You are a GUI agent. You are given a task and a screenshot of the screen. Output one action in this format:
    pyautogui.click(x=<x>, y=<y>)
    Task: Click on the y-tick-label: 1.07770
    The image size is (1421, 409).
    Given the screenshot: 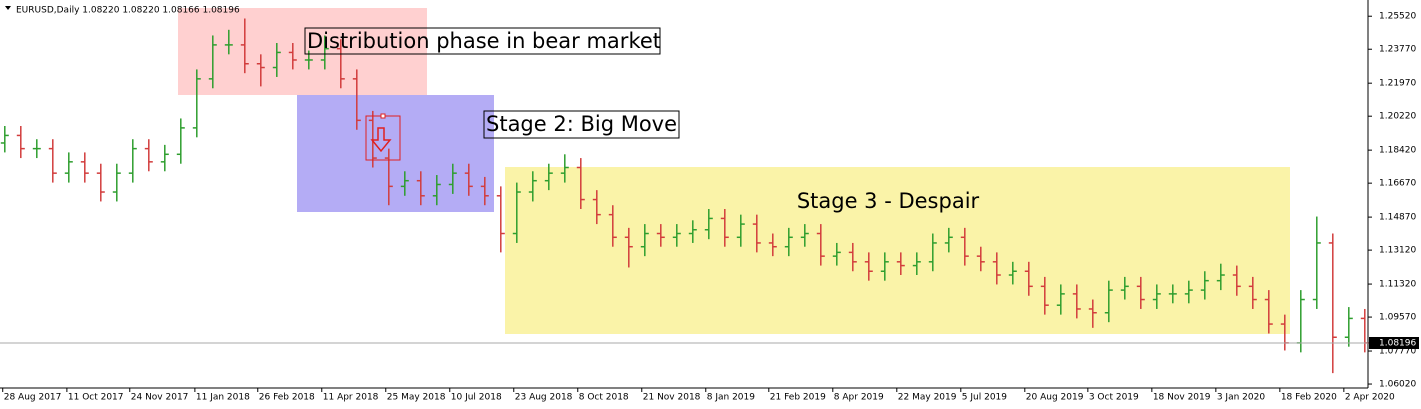 What is the action you would take?
    pyautogui.click(x=1397, y=352)
    